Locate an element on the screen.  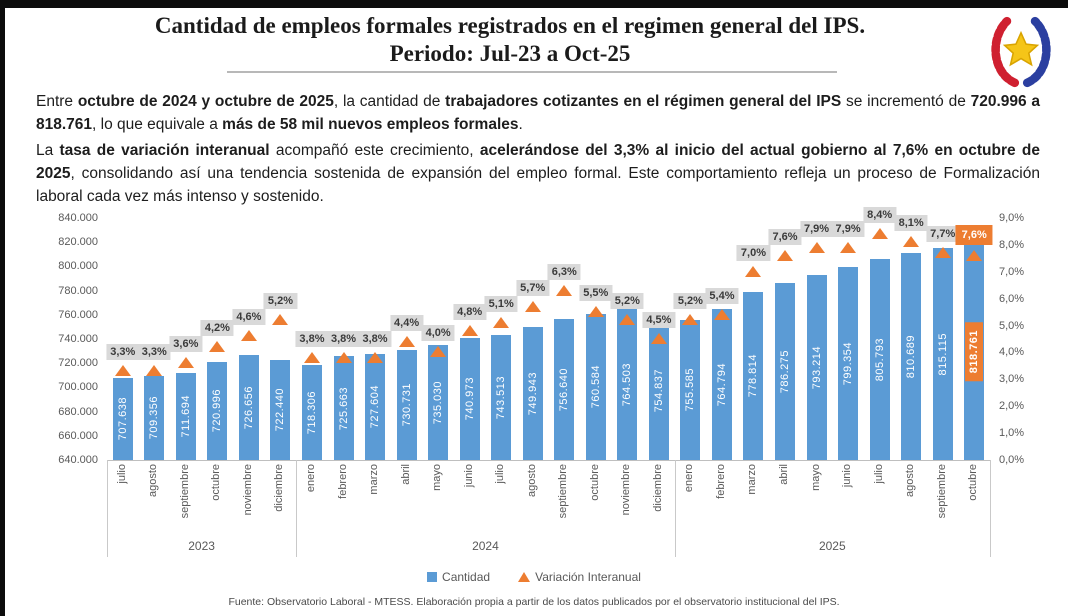
text-segment: . is located at coordinates (520, 124).